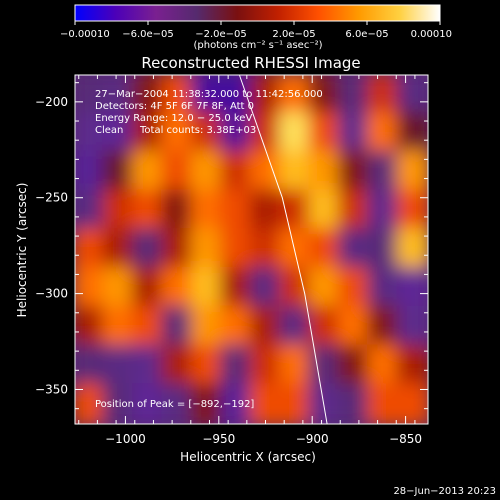 Image resolution: width=500 pixels, height=500 pixels. What do you see at coordinates (51, 389) in the screenshot?
I see `y-tick-label: −350` at bounding box center [51, 389].